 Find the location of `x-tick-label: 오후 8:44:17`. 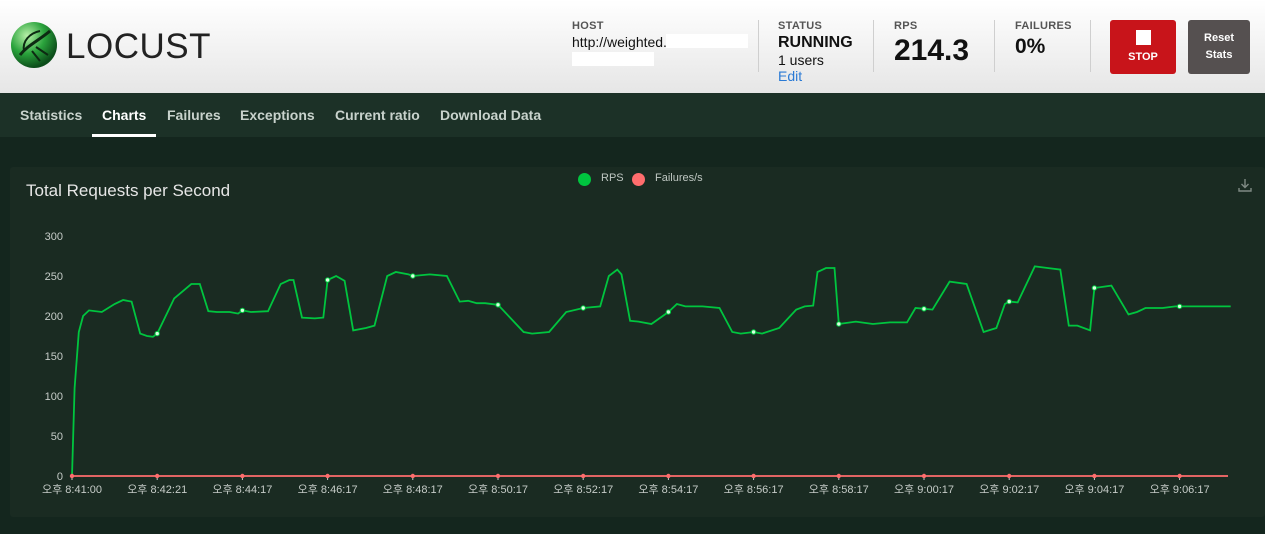

x-tick-label: 오후 8:44:17 is located at coordinates (242, 489).